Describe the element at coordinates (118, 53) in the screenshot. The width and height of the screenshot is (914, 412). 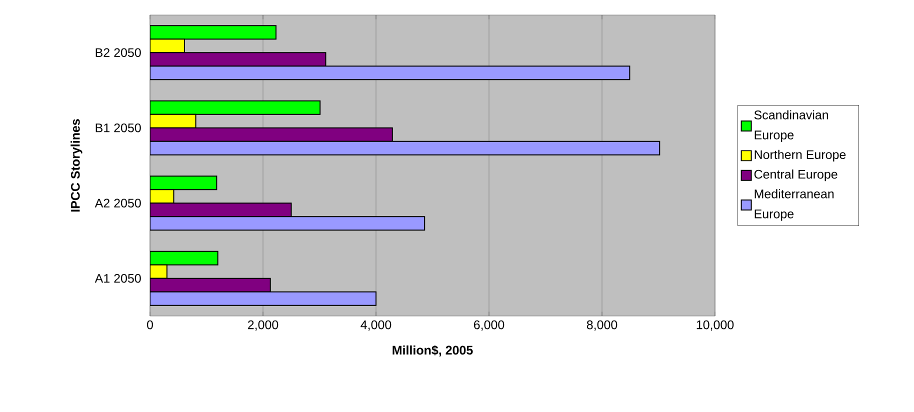
I see `y-tick-label: B2 2050` at that location.